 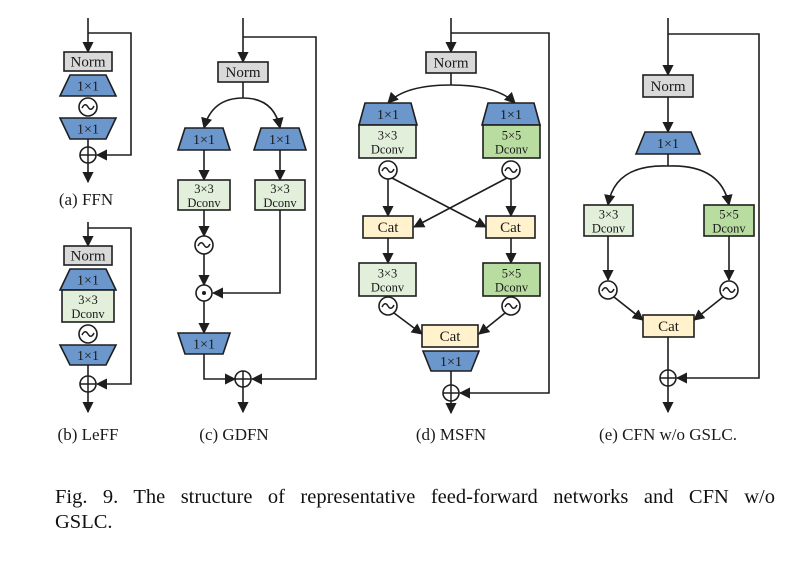 What do you see at coordinates (388, 136) in the screenshot?
I see `dconv1-left-d-kernel: 3×3` at bounding box center [388, 136].